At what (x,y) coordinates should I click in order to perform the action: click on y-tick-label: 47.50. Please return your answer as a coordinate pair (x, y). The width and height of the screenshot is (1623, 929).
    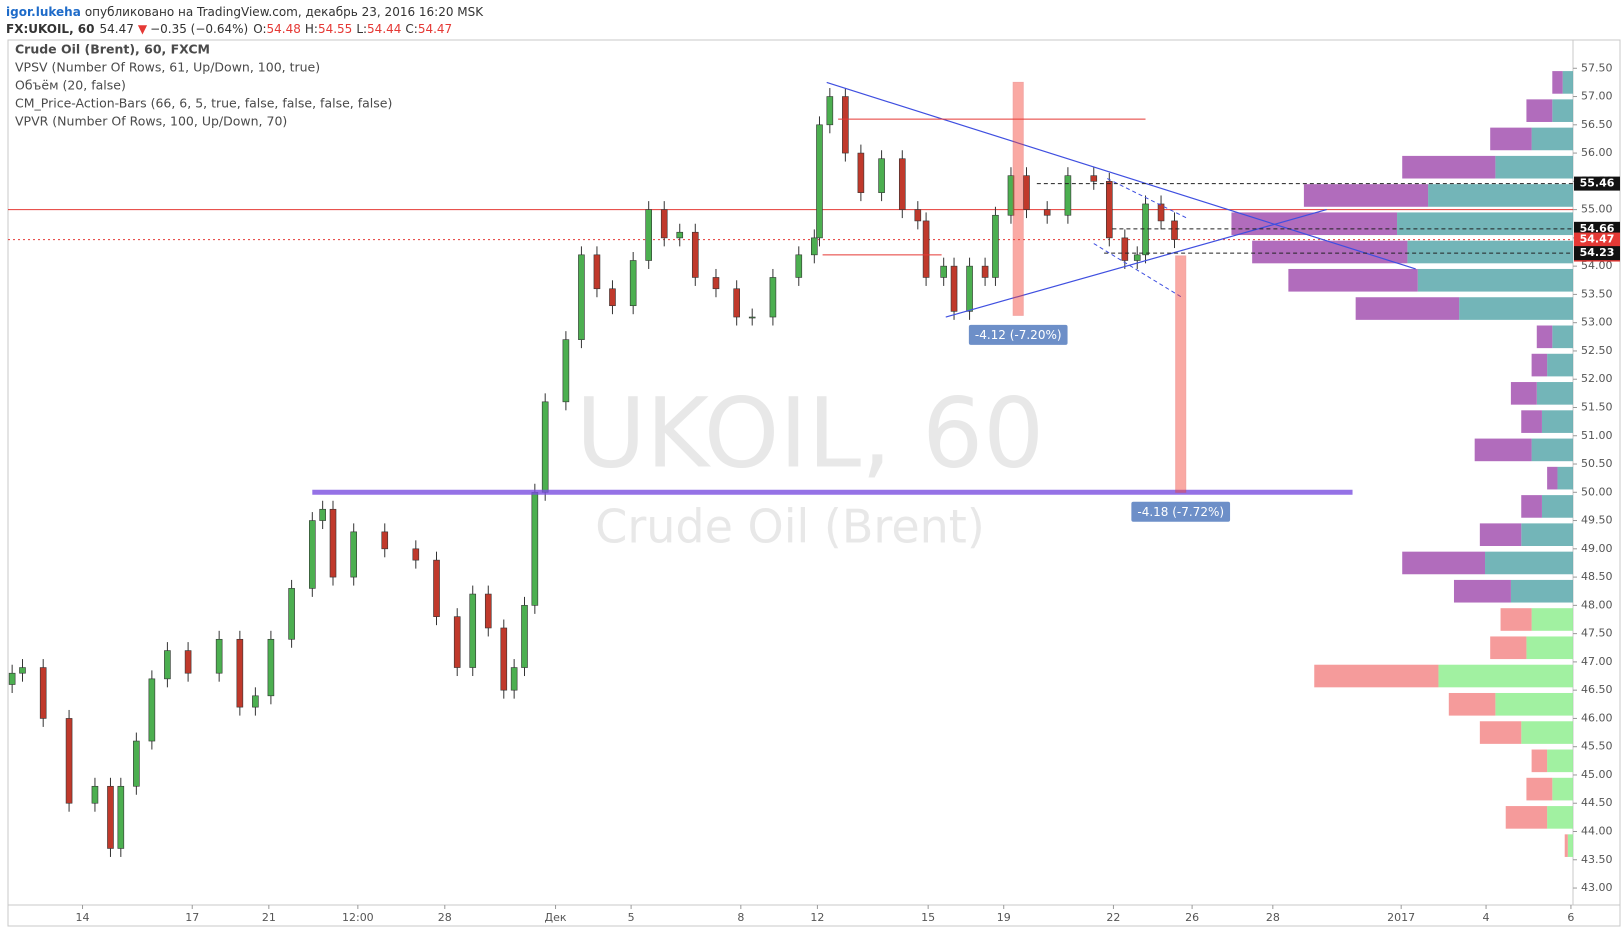
    Looking at the image, I should click on (1597, 633).